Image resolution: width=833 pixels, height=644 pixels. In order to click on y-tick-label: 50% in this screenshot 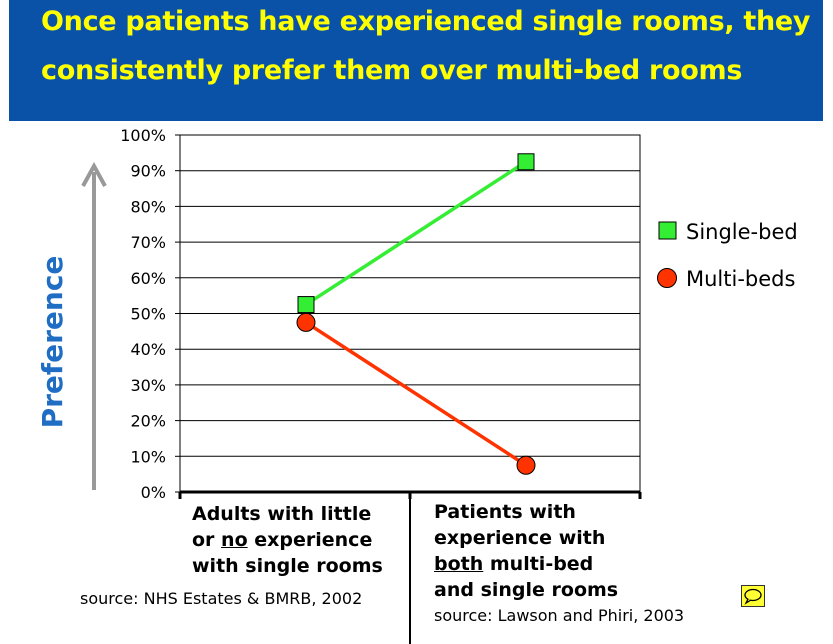, I will do `click(148, 314)`.